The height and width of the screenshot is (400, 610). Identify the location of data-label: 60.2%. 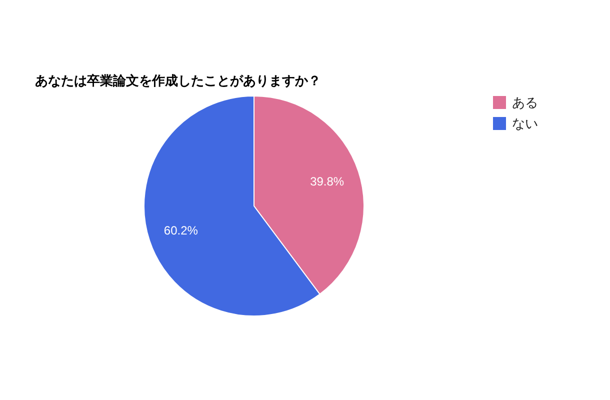
(181, 230).